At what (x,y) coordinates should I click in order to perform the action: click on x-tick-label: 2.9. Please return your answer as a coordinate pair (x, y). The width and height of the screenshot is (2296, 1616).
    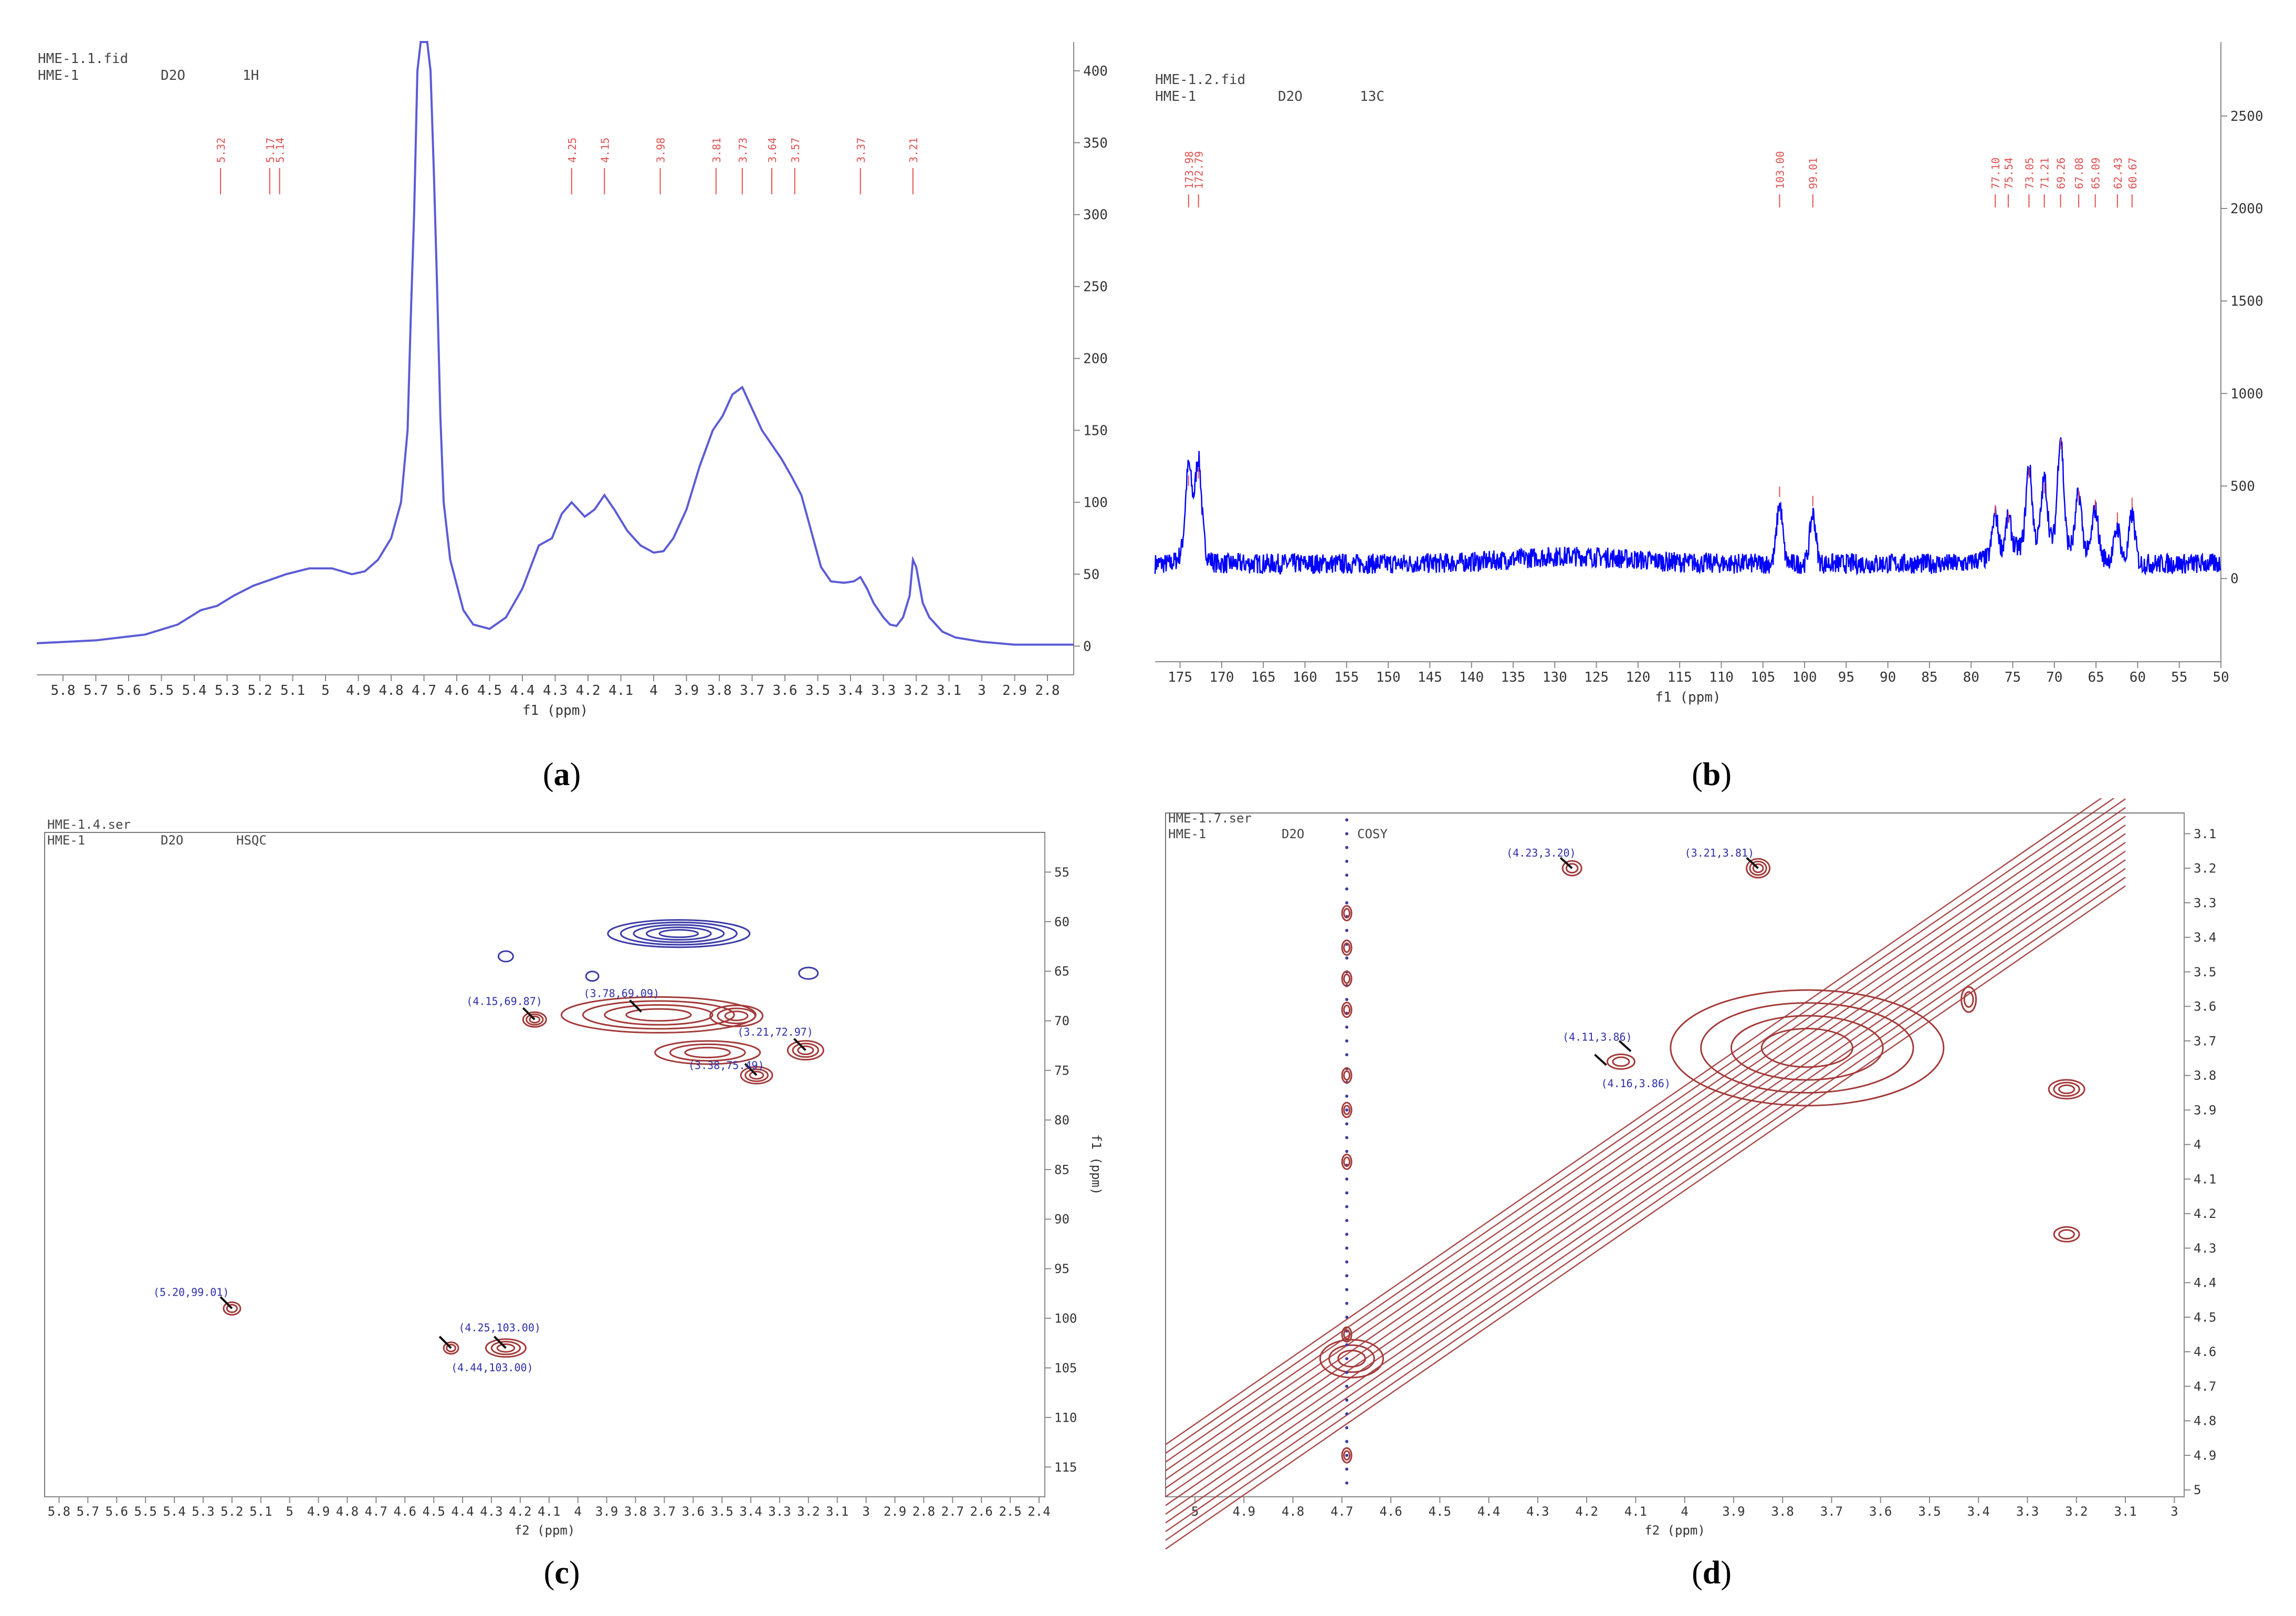
    Looking at the image, I should click on (895, 1511).